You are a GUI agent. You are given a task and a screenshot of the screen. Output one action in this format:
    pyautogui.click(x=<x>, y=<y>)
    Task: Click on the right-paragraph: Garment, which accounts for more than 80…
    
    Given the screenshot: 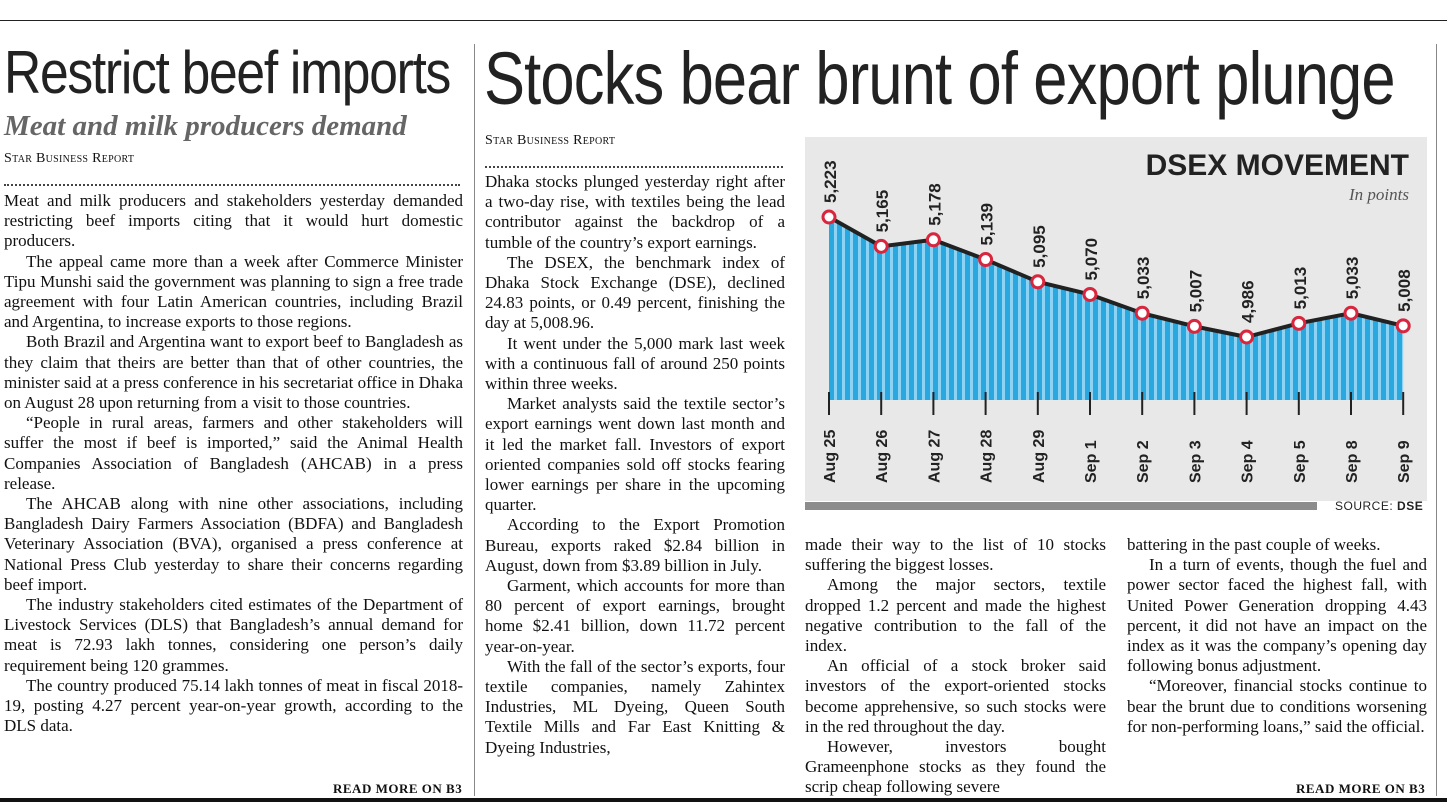 What is the action you would take?
    pyautogui.click(x=635, y=616)
    